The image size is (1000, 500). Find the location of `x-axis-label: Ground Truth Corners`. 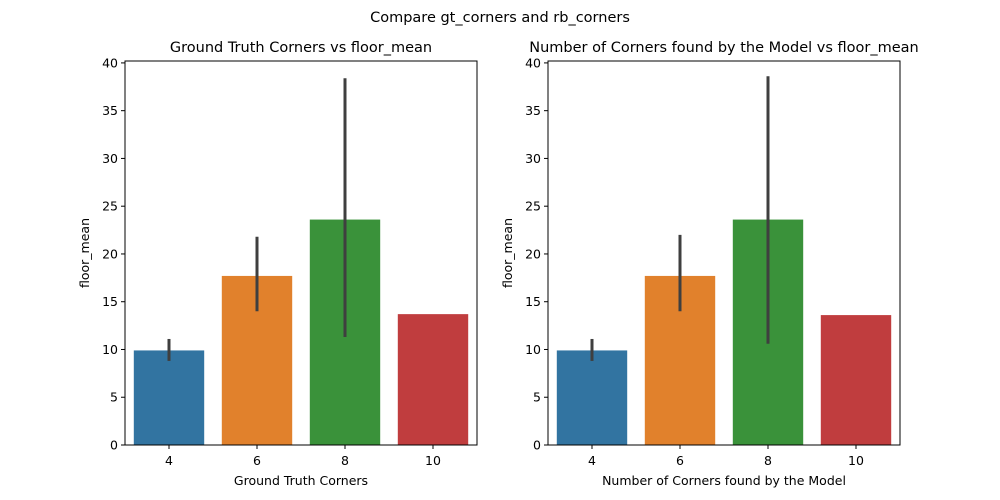

x-axis-label: Ground Truth Corners is located at coordinates (301, 480).